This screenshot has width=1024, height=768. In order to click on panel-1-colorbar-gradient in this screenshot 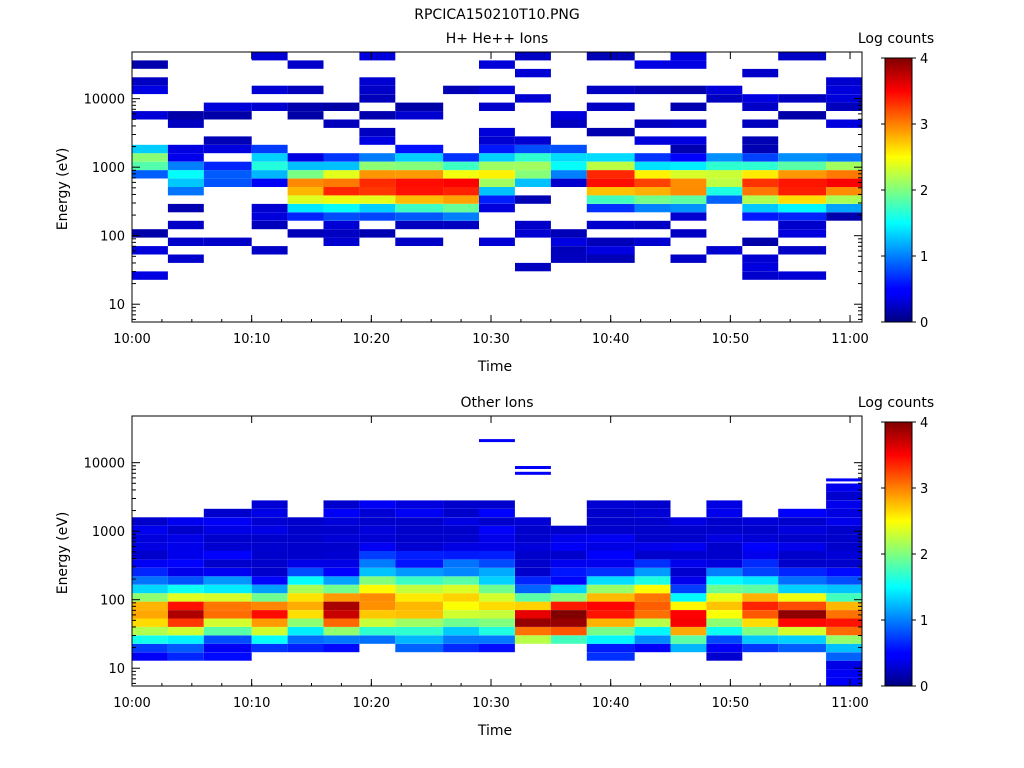, I will do `click(898, 190)`.